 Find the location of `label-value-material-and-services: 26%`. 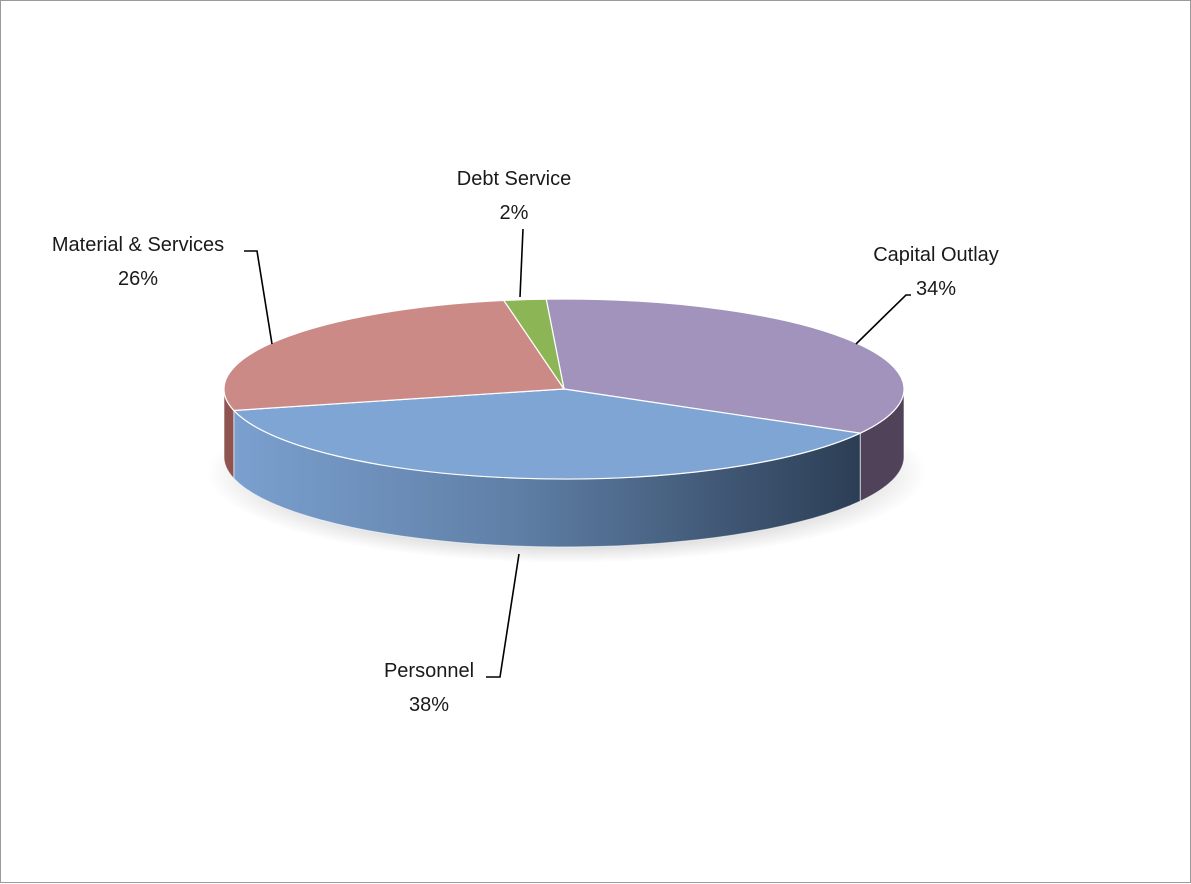

label-value-material-and-services: 26% is located at coordinates (138, 279).